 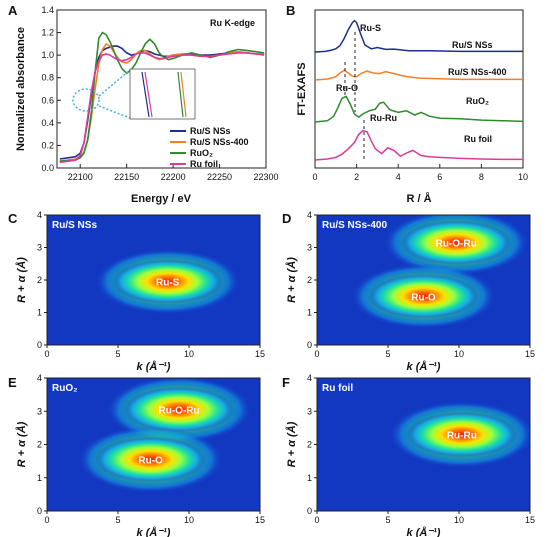 What do you see at coordinates (440, 272) in the screenshot?
I see `map-d-contours` at bounding box center [440, 272].